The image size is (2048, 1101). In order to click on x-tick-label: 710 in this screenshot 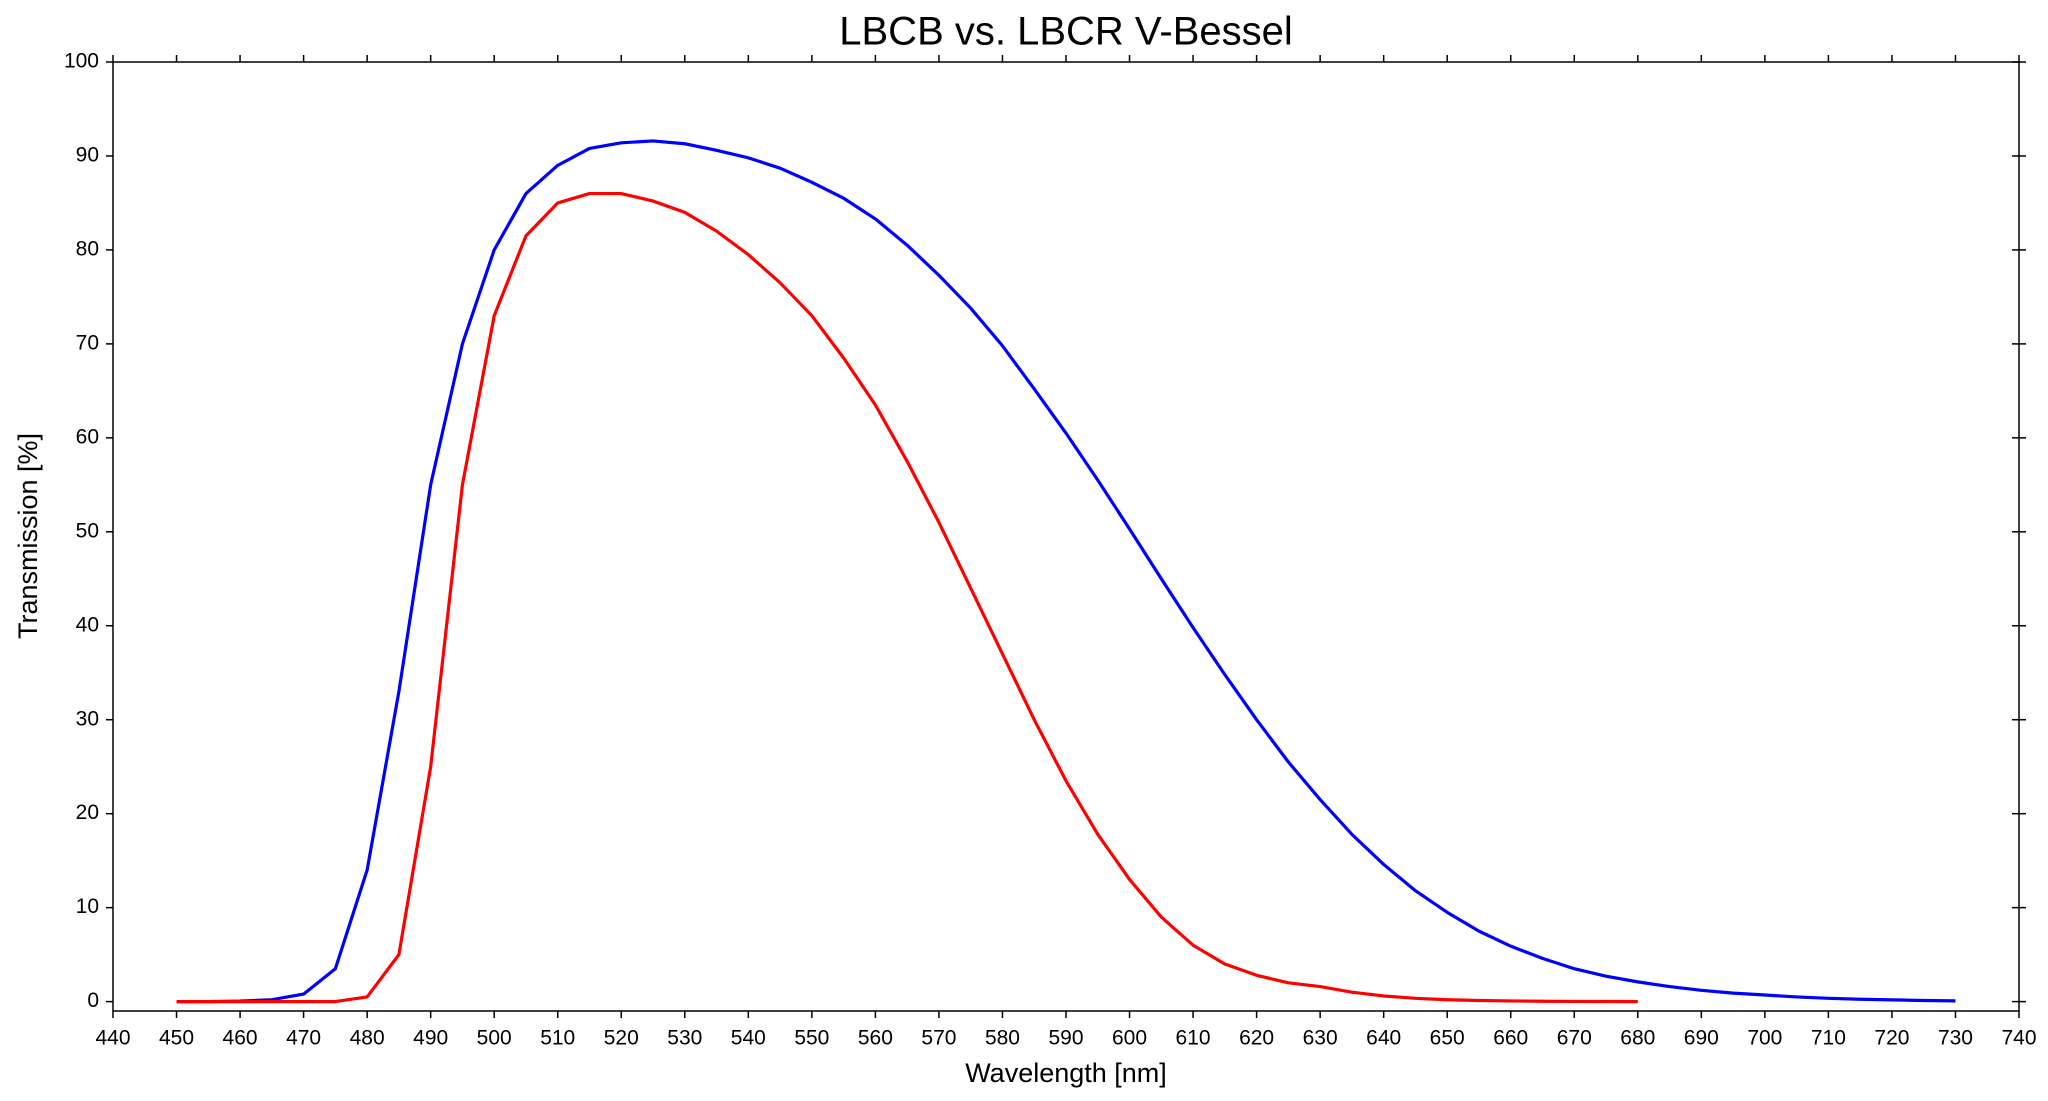, I will do `click(1828, 1038)`.